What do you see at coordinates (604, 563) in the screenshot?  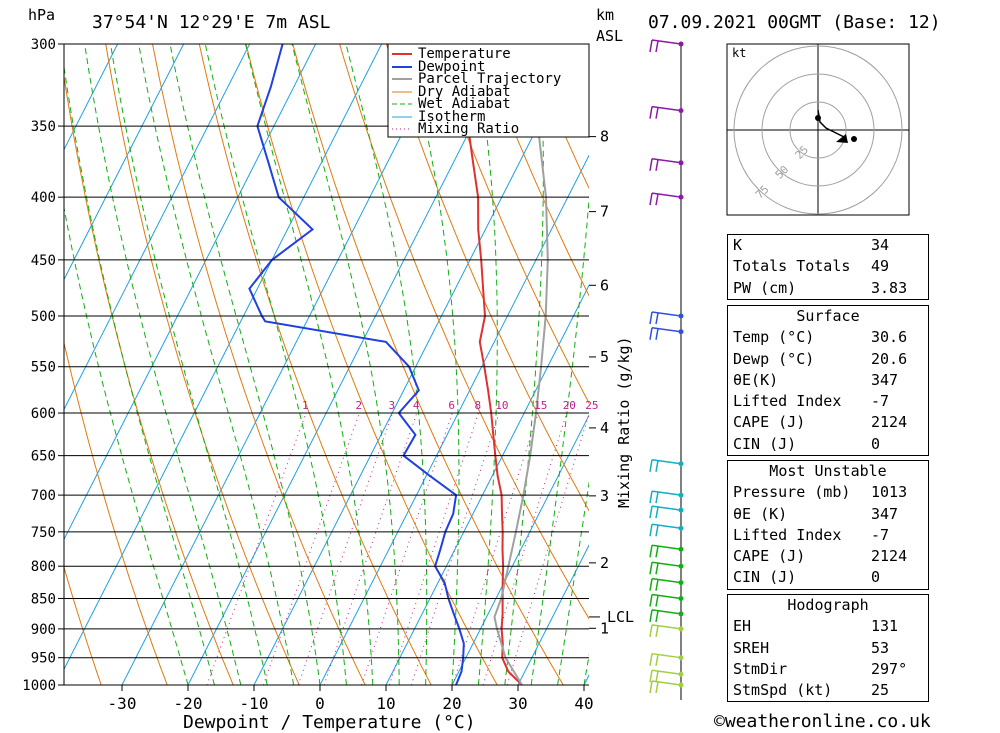 I see `km-tick-label: 2` at bounding box center [604, 563].